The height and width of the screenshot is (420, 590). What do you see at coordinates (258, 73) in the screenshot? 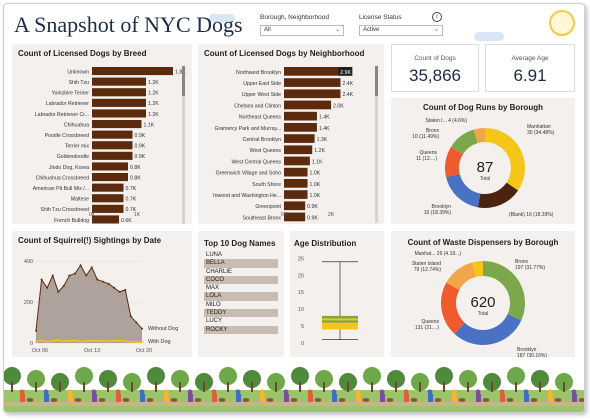
I see `category-label: Northwest Brooklyn` at bounding box center [258, 73].